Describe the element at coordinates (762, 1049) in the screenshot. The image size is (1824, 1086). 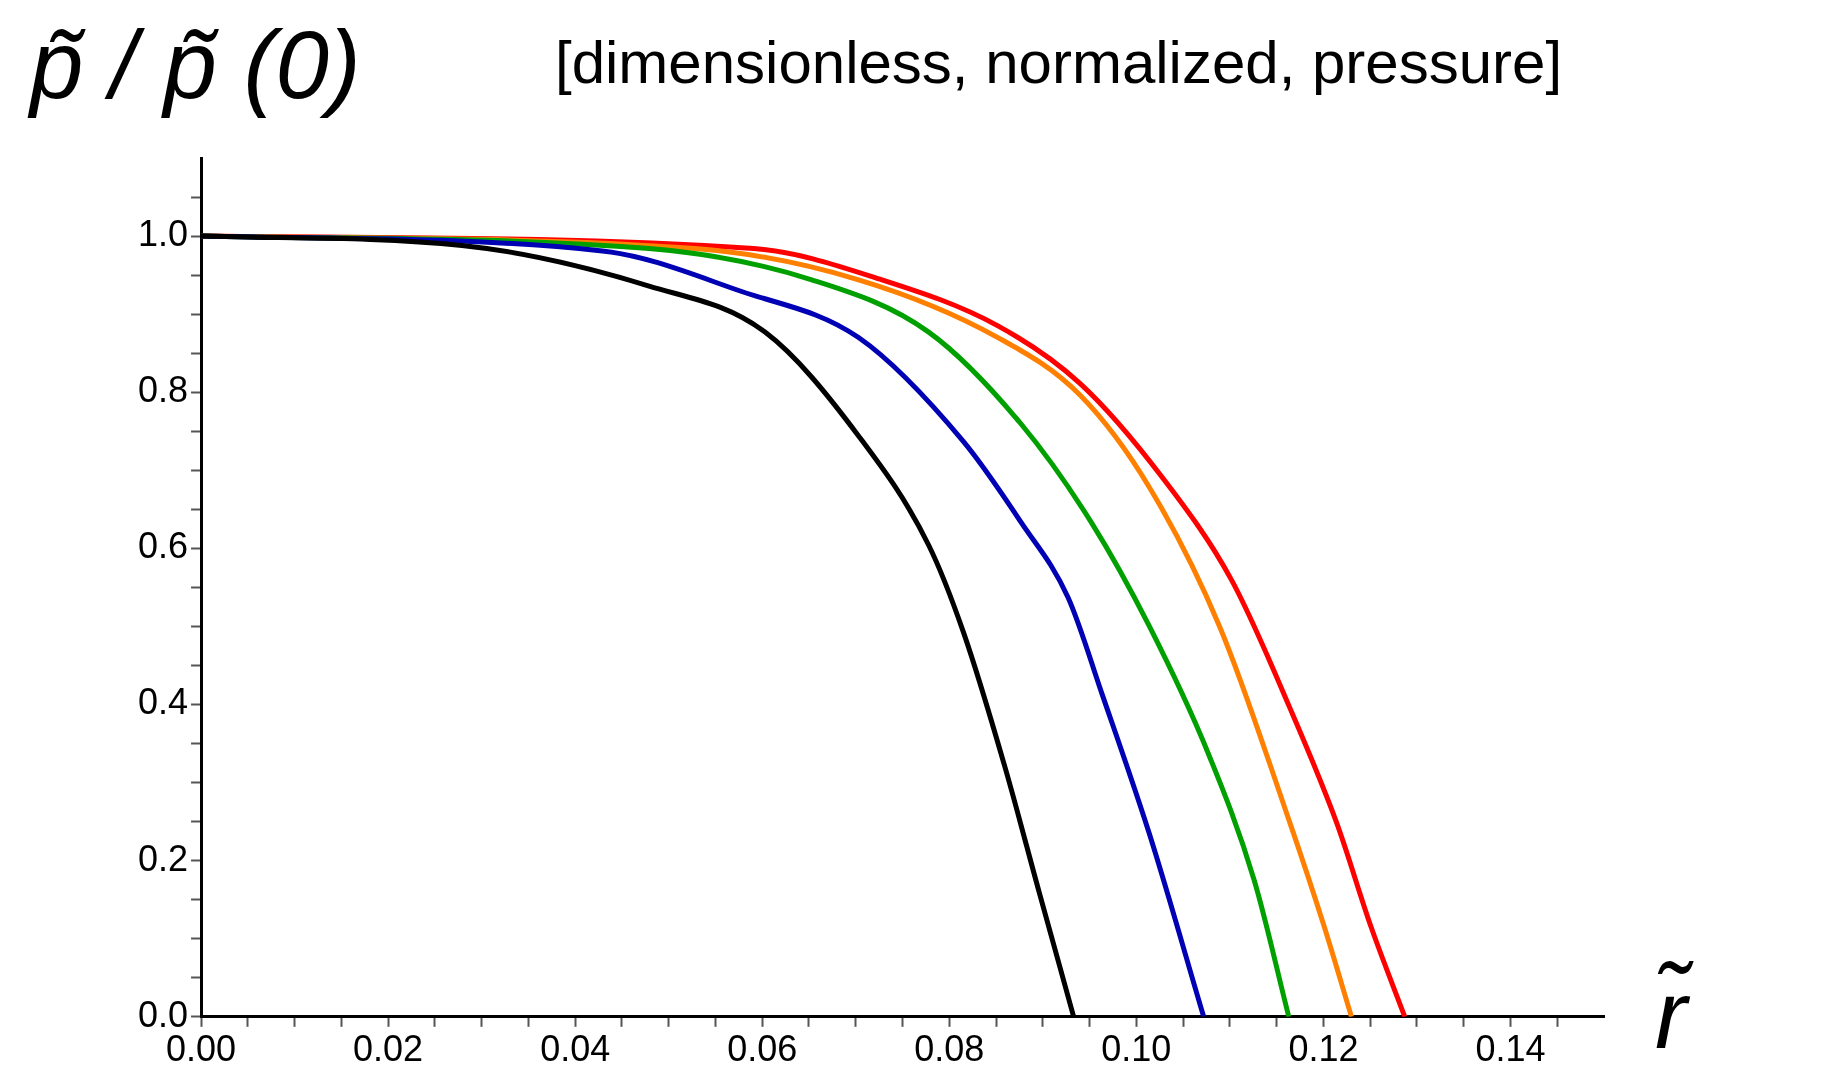
I see `x-tick-label: 0.06` at that location.